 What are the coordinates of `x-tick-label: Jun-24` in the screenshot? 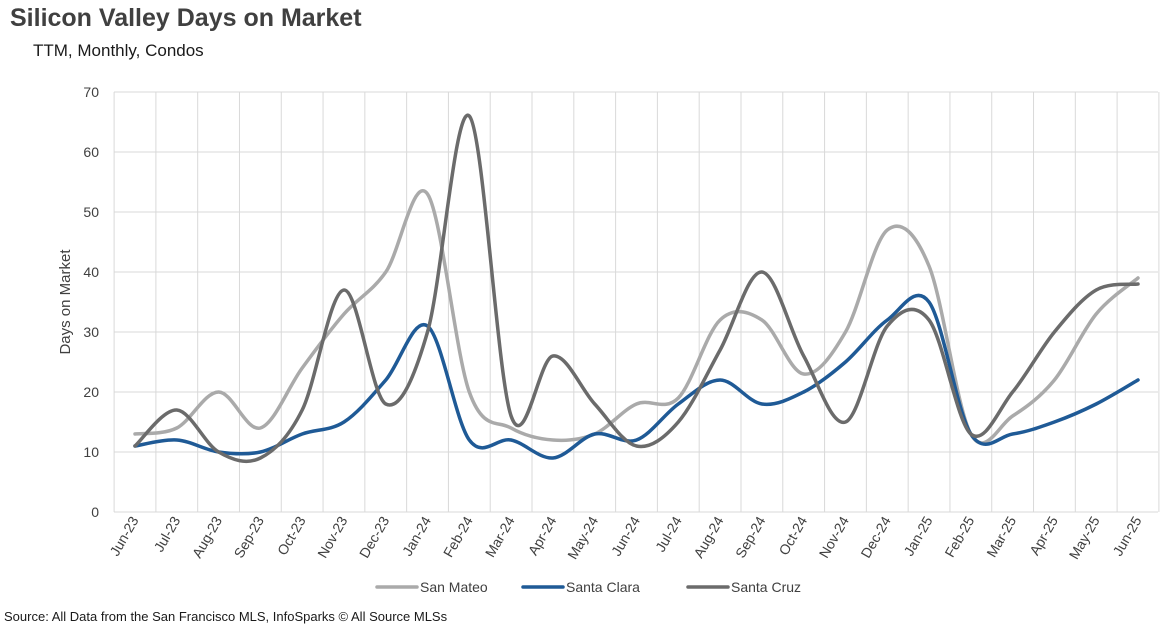 It's located at (625, 535).